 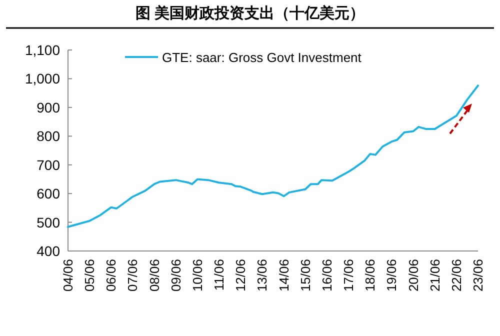 What do you see at coordinates (240, 275) in the screenshot?
I see `x-tick-label: 12/06` at bounding box center [240, 275].